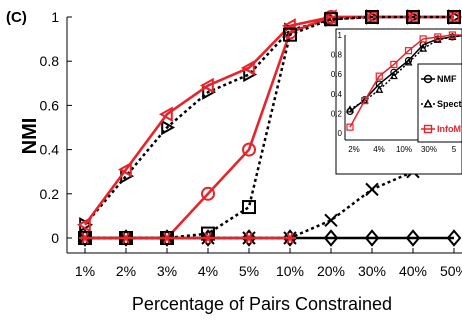 This screenshot has width=462, height=322. What do you see at coordinates (85, 271) in the screenshot?
I see `x-tick-label: 1%` at bounding box center [85, 271].